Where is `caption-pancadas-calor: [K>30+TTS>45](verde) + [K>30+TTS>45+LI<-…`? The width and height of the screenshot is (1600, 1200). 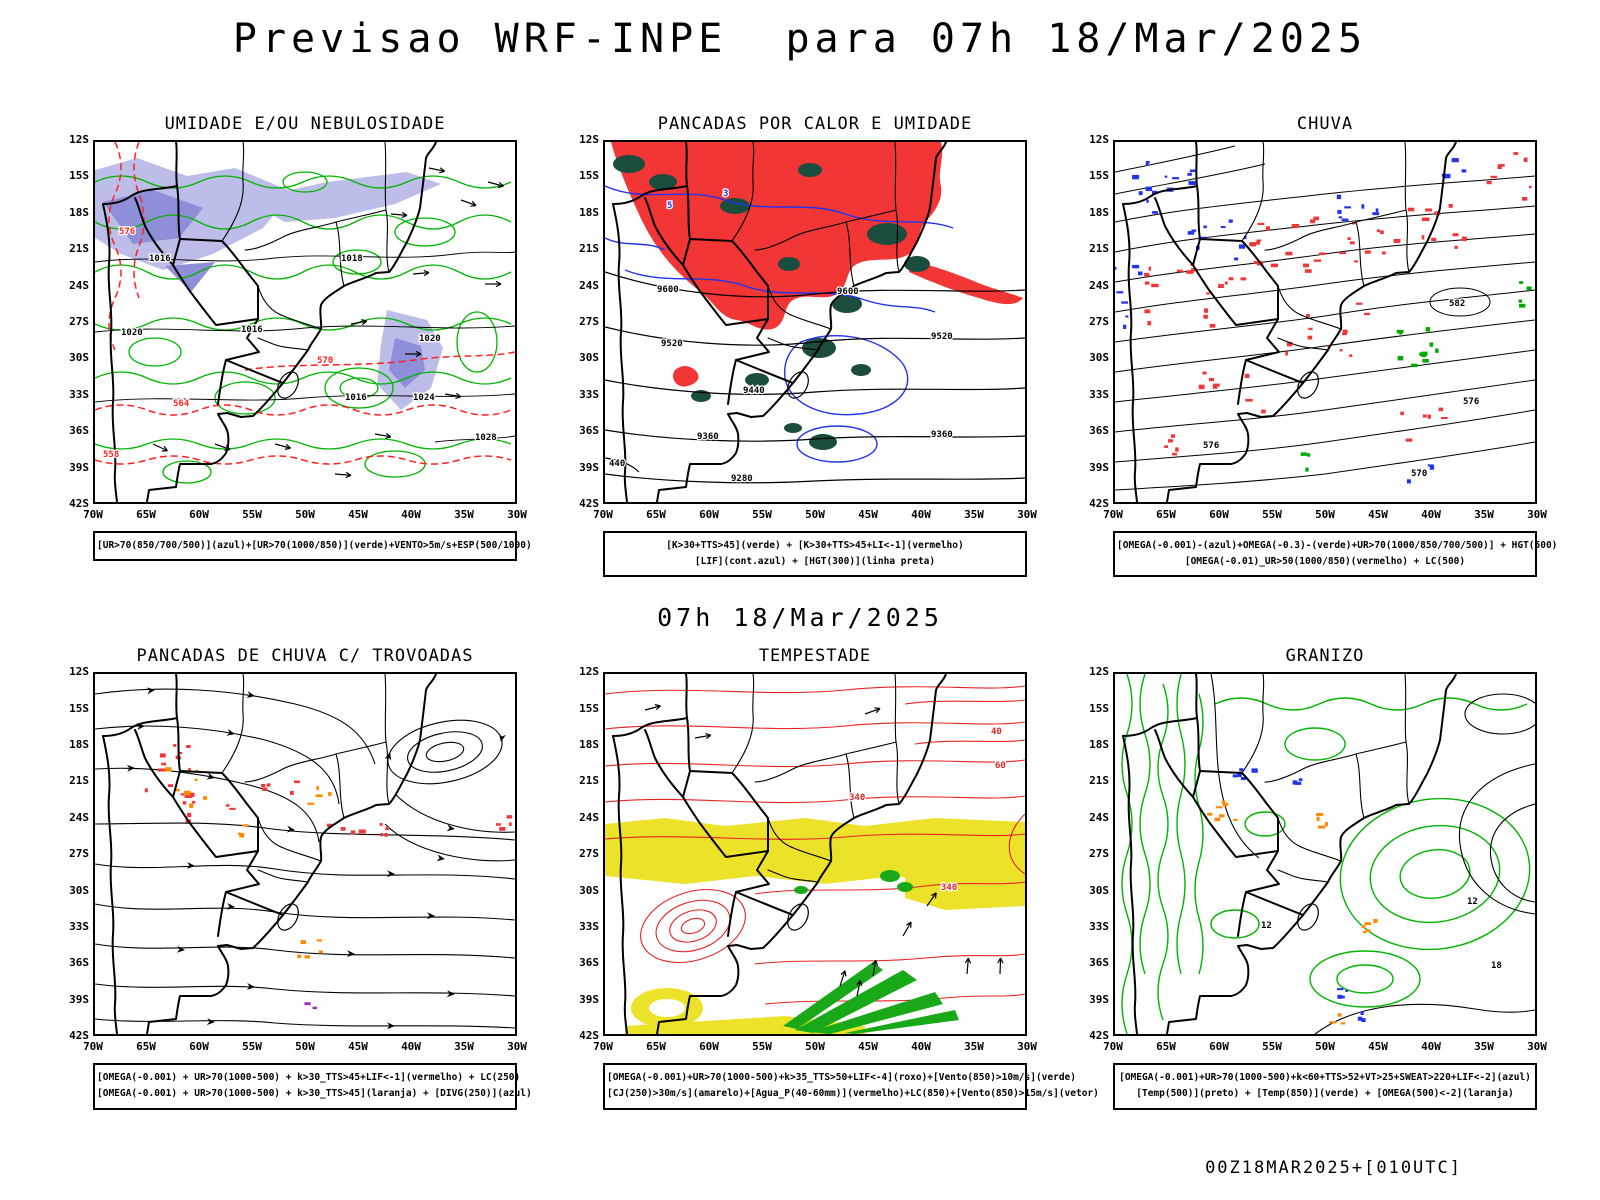
caption-pancadas-calor: [K>30+TTS>45](verde) + [K>30+TTS>45+LI<-… is located at coordinates (815, 554).